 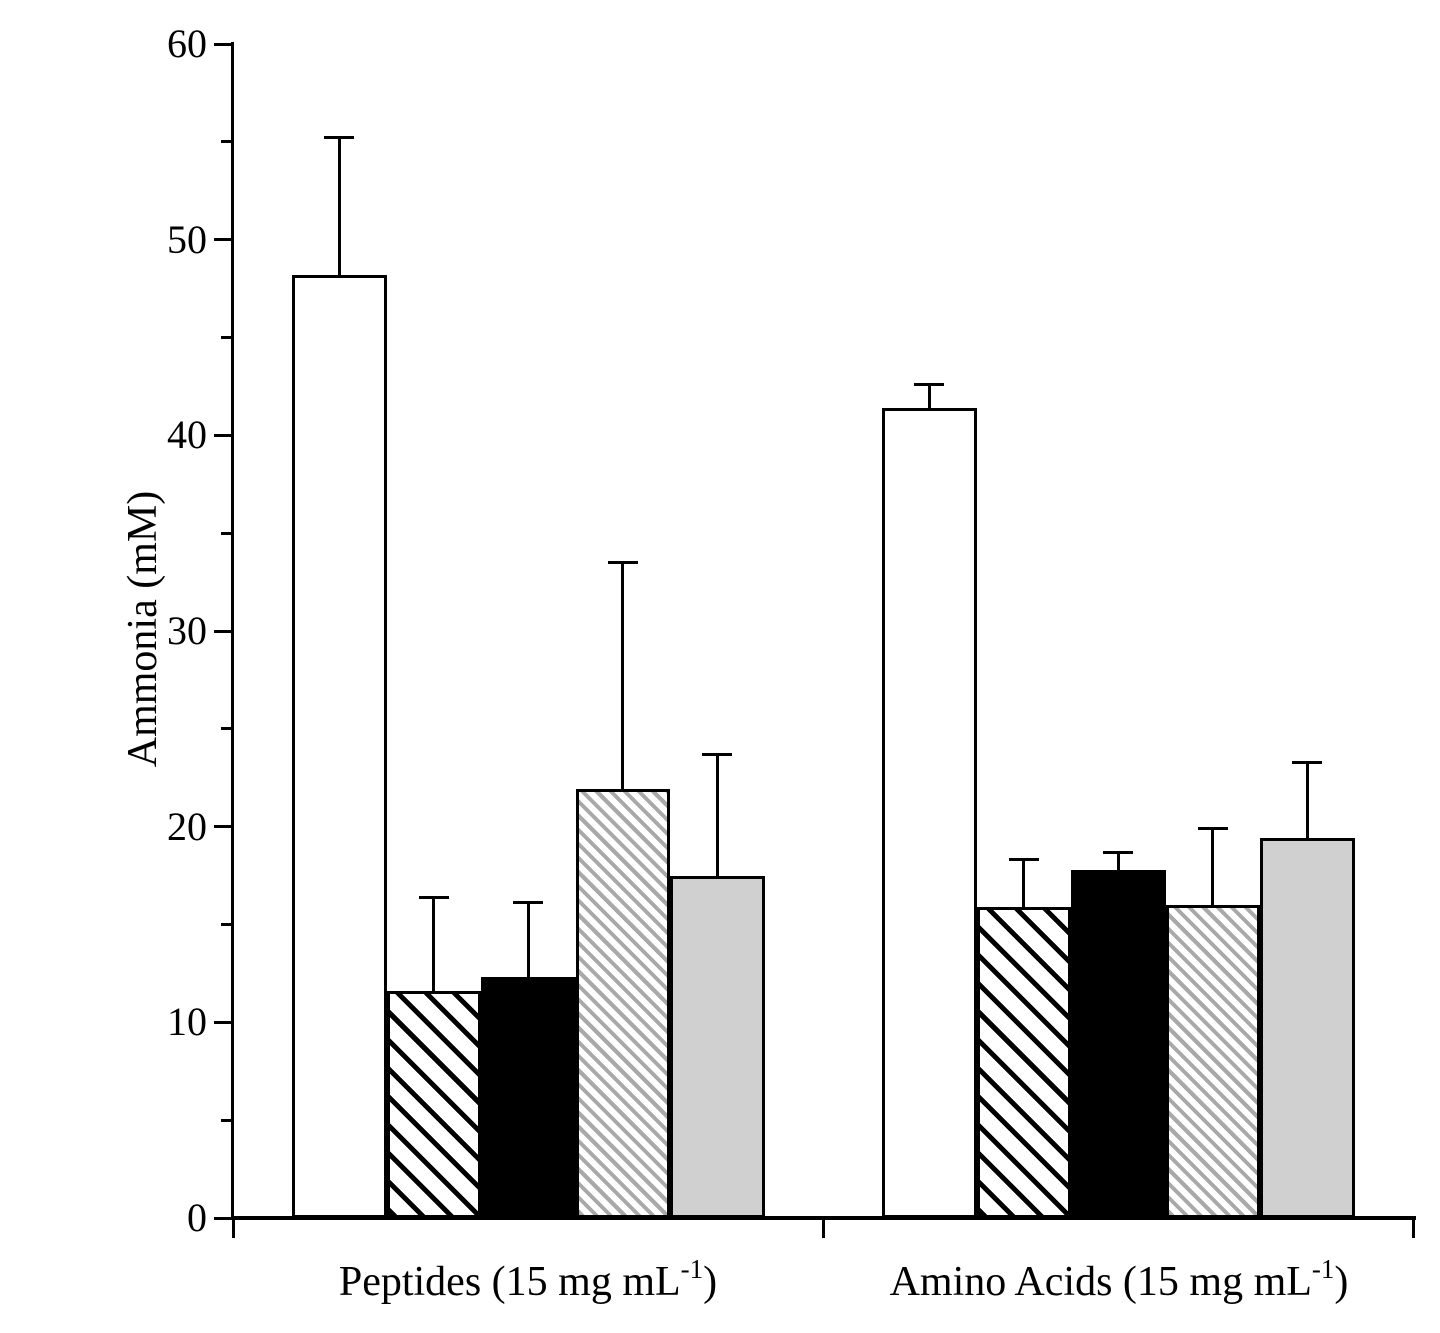 I want to click on x-group-label-amino-acids: Amino Acids (15 mg mL-1), so click(x=1119, y=1280).